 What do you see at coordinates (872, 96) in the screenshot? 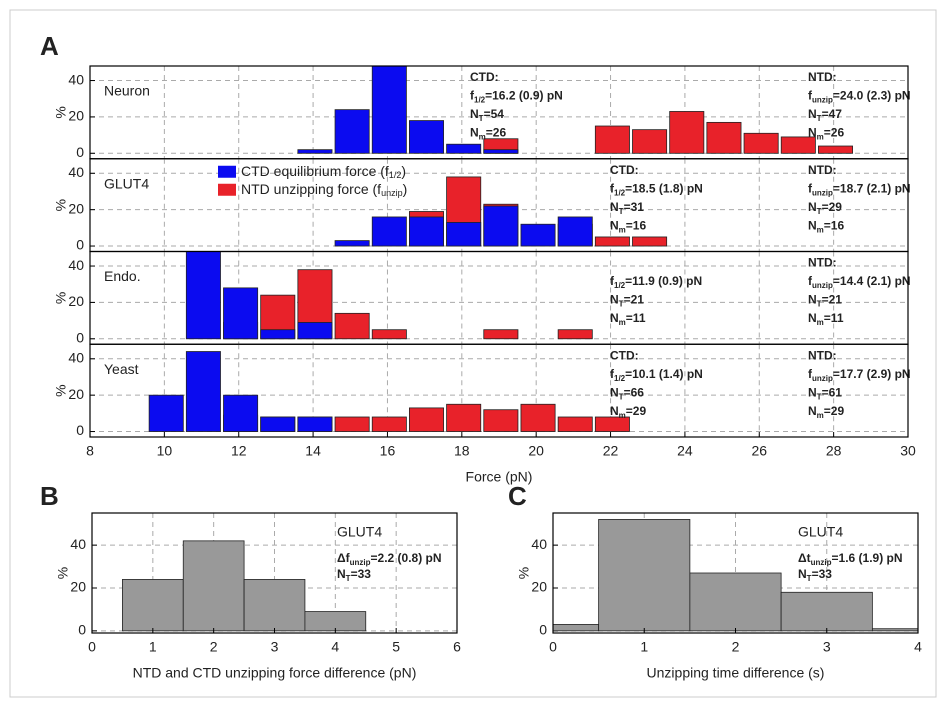
I see `text-segment: =24.0 (2.3) pN` at bounding box center [872, 96].